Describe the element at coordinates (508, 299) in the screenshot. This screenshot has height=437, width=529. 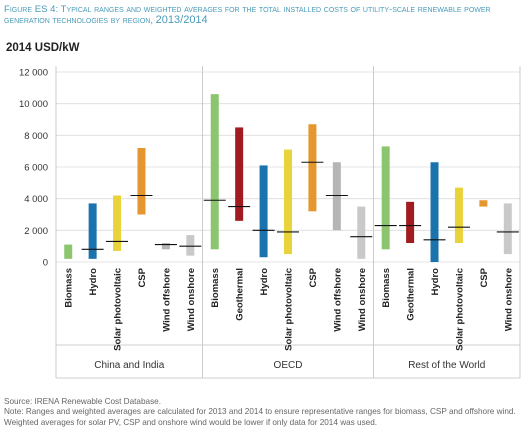
I see `category-label-rest-of-the-world-wind-onshore: Wind onshore` at that location.